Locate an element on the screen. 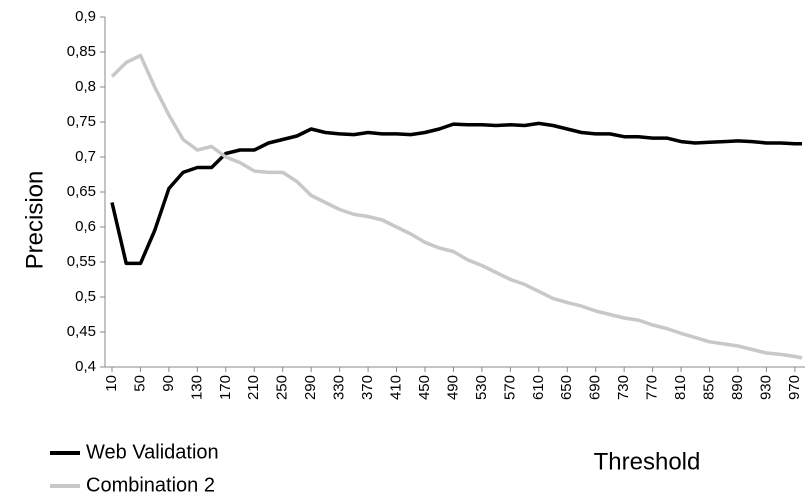 This screenshot has width=805, height=501. y-tick-label: 0,55 is located at coordinates (81, 261).